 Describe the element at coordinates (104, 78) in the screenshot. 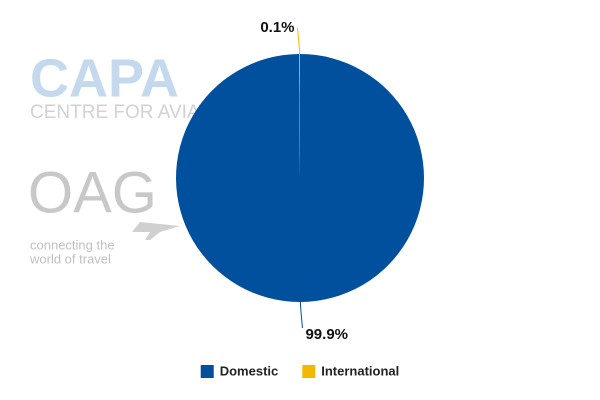

I see `capa-logo: CAPA` at that location.